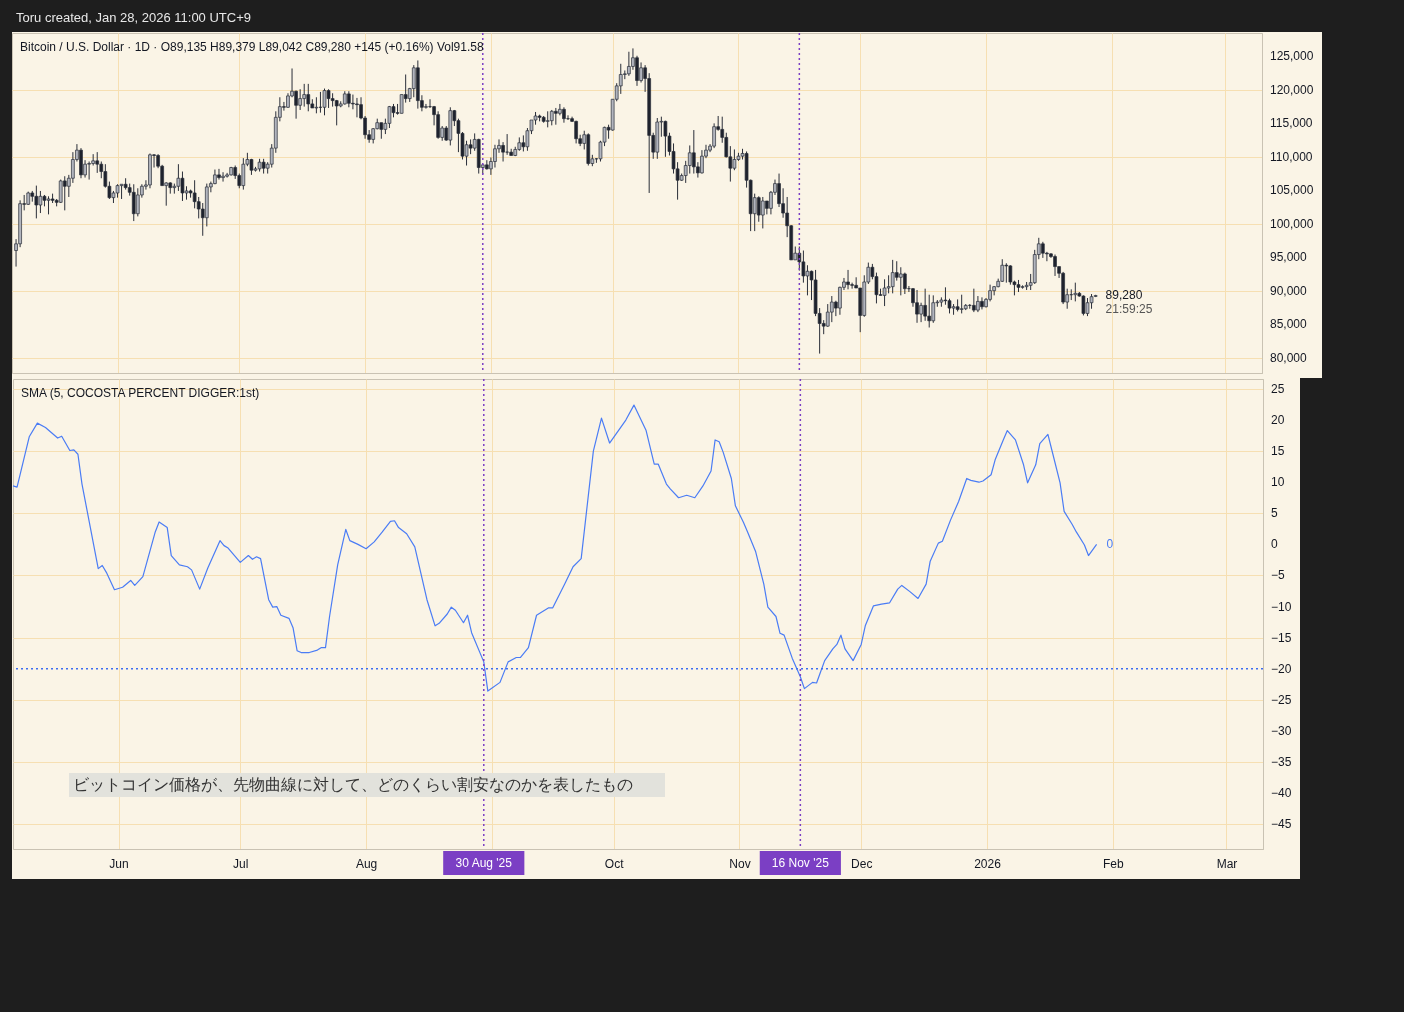  I want to click on x-tick-label: Mar, so click(1227, 863).